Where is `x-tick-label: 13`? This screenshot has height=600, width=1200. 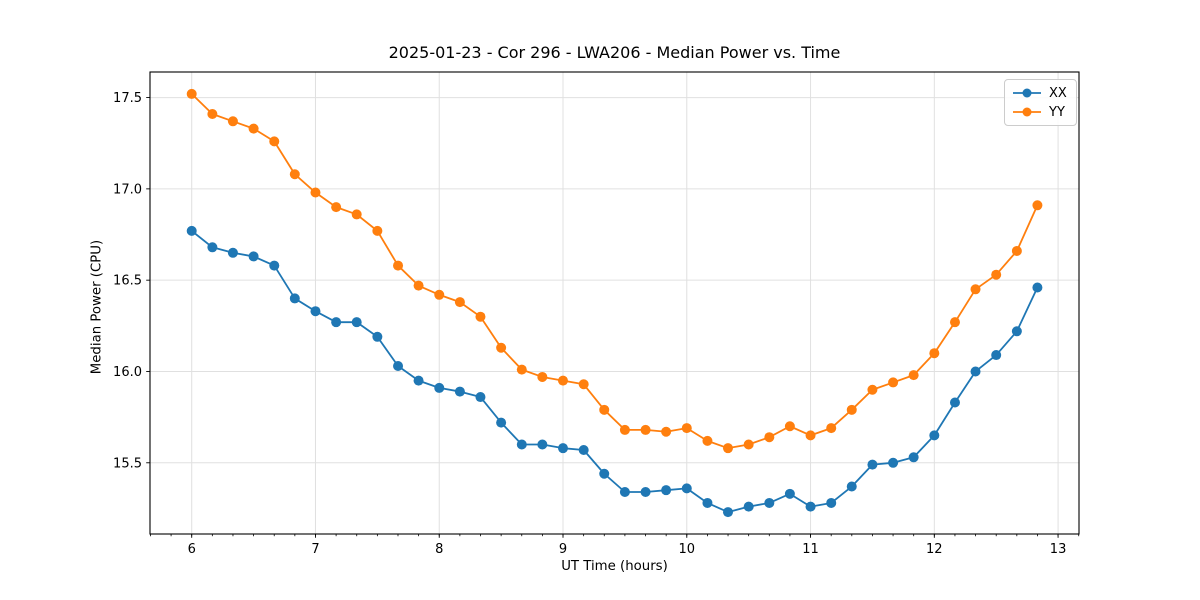 x-tick-label: 13 is located at coordinates (1058, 549).